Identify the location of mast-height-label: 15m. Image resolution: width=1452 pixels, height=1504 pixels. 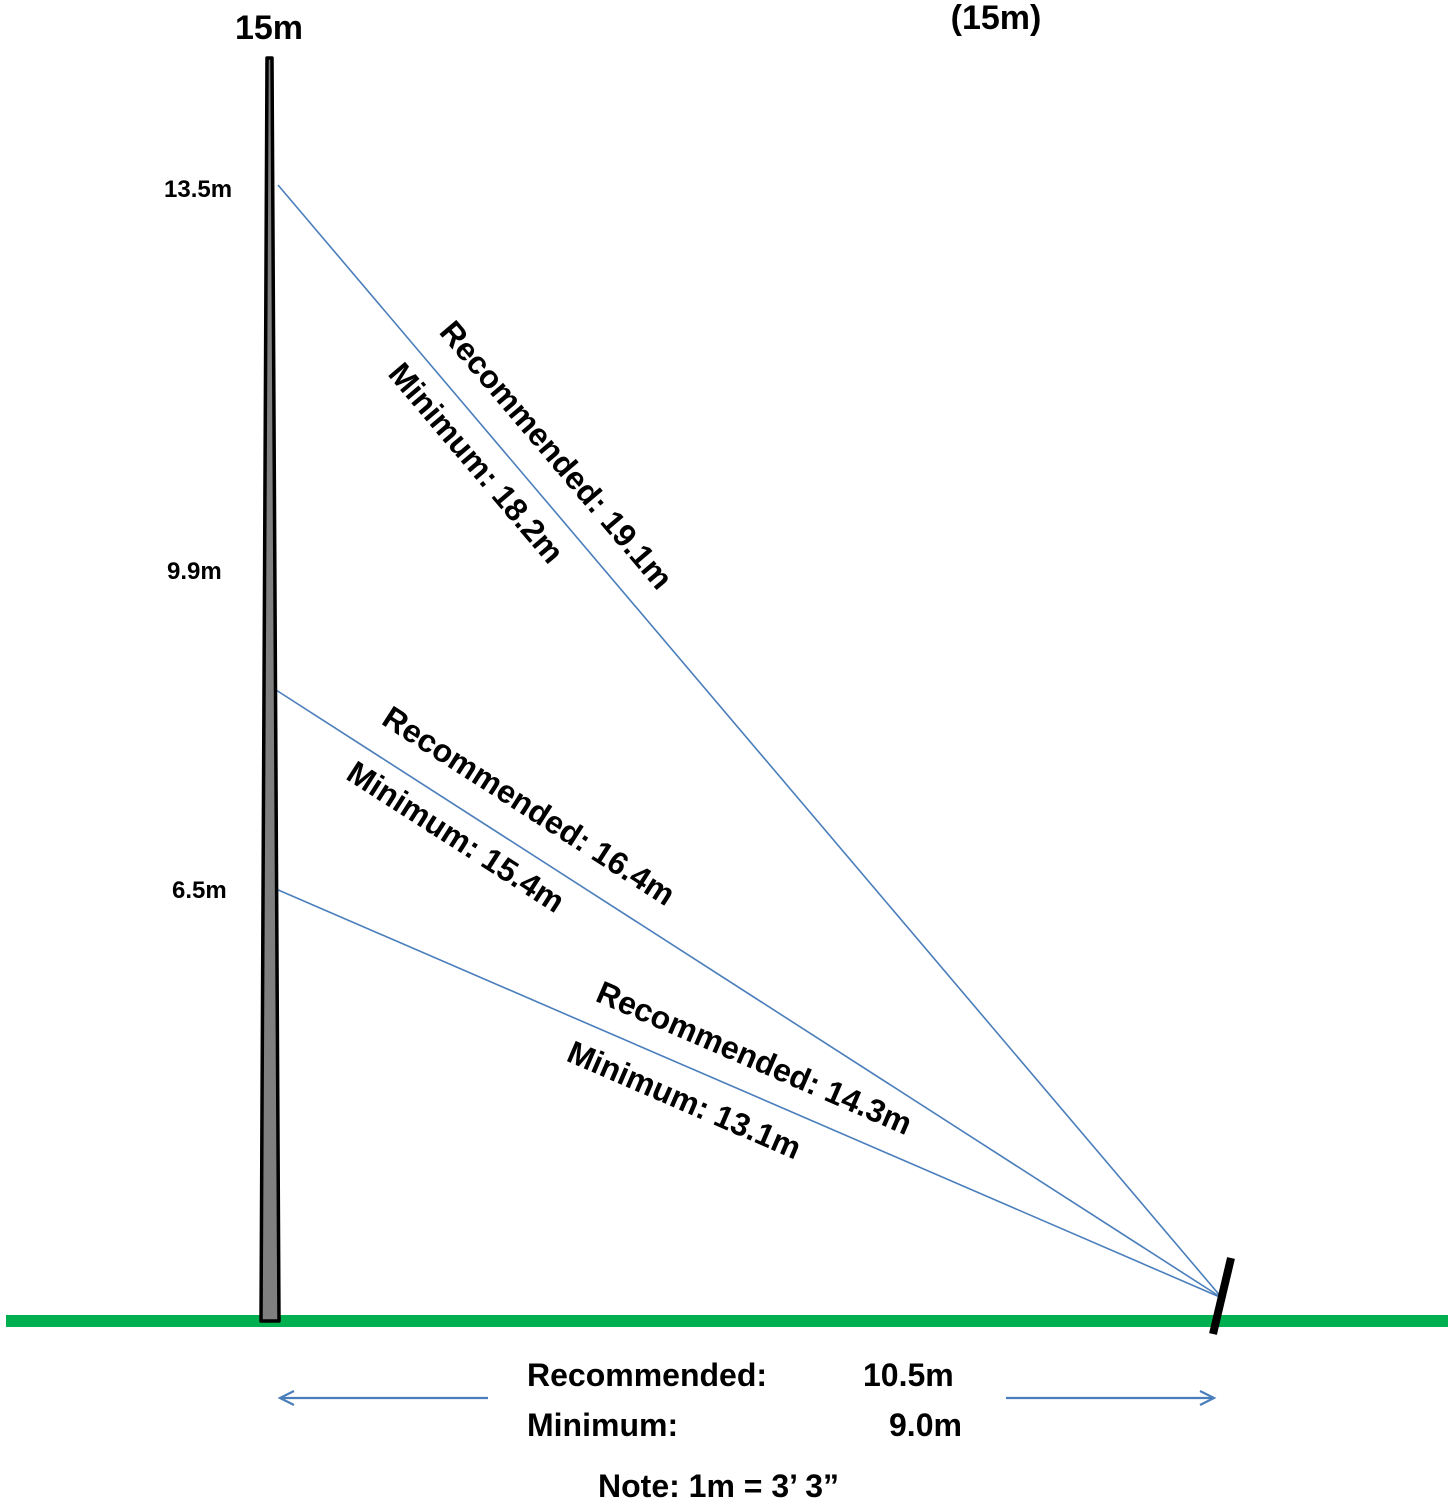
(269, 28).